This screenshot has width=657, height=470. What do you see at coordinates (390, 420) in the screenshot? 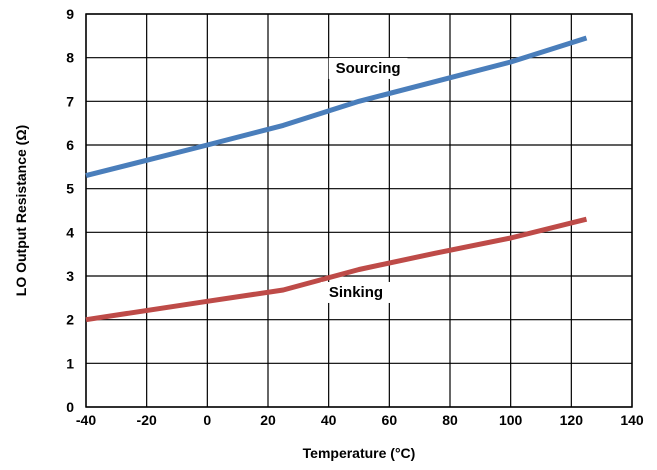
I see `x-tick-label: 60` at bounding box center [390, 420].